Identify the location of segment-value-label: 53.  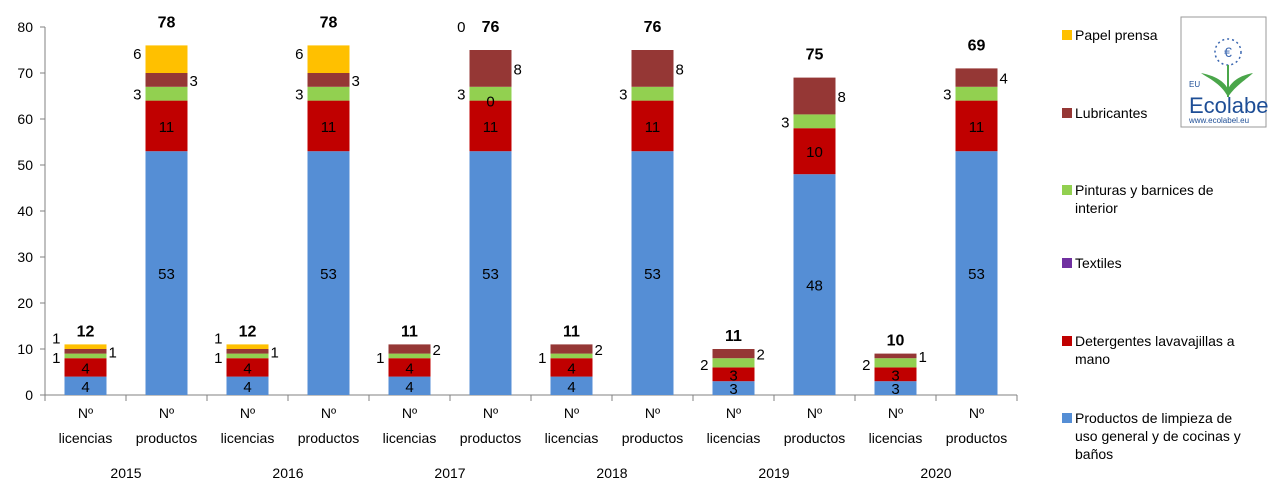
(328, 274).